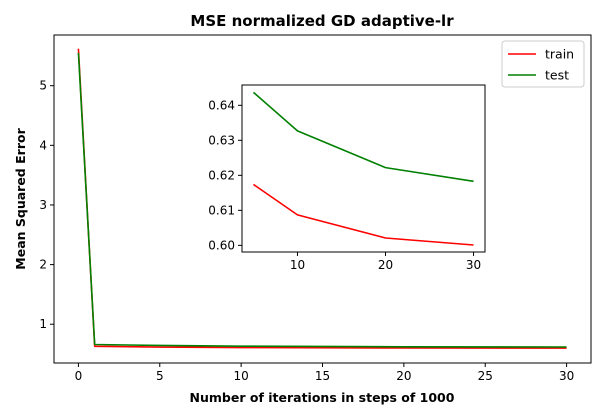 Image resolution: width=606 pixels, height=420 pixels. What do you see at coordinates (403, 376) in the screenshot?
I see `main-x-tick-label-20: 20` at bounding box center [403, 376].